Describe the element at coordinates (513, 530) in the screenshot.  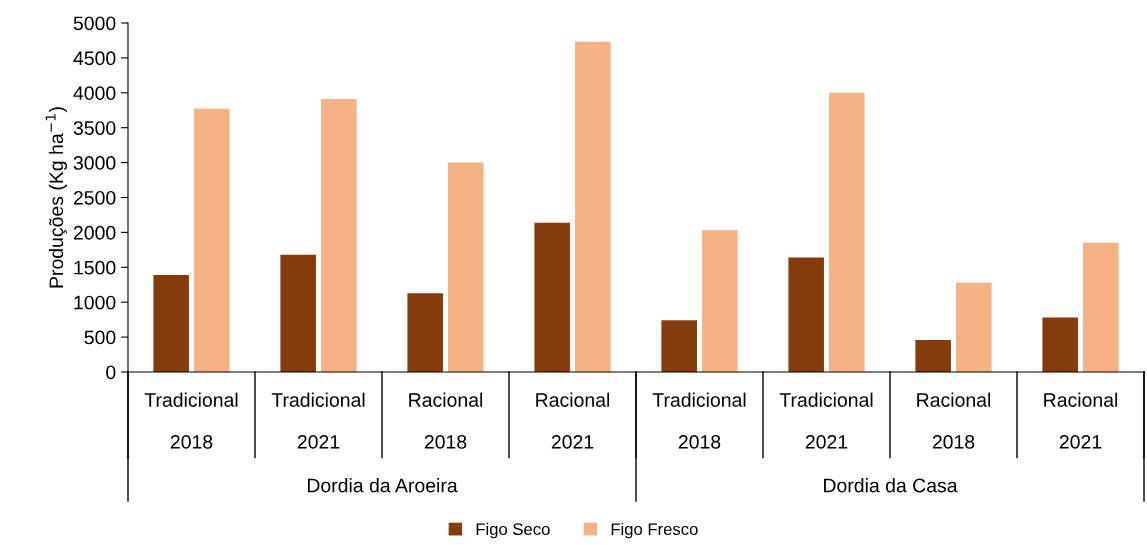
I see `legend-label: Figo Seco` at that location.